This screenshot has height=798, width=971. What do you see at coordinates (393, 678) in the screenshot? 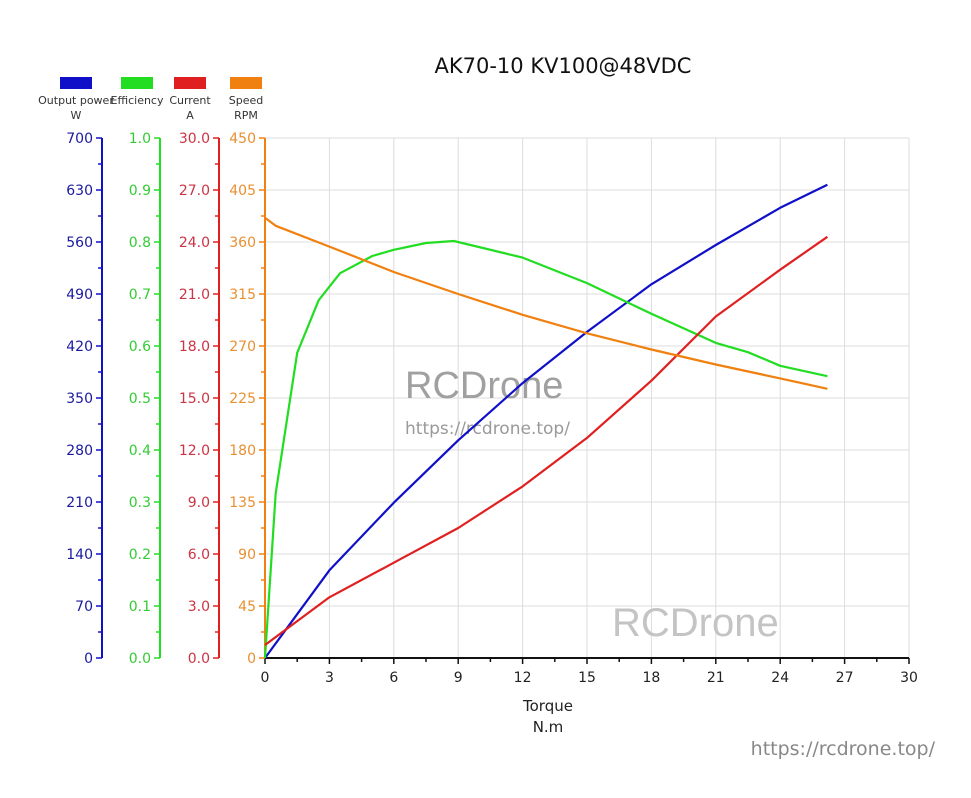
I see `x-tick-label: 6` at bounding box center [393, 678].